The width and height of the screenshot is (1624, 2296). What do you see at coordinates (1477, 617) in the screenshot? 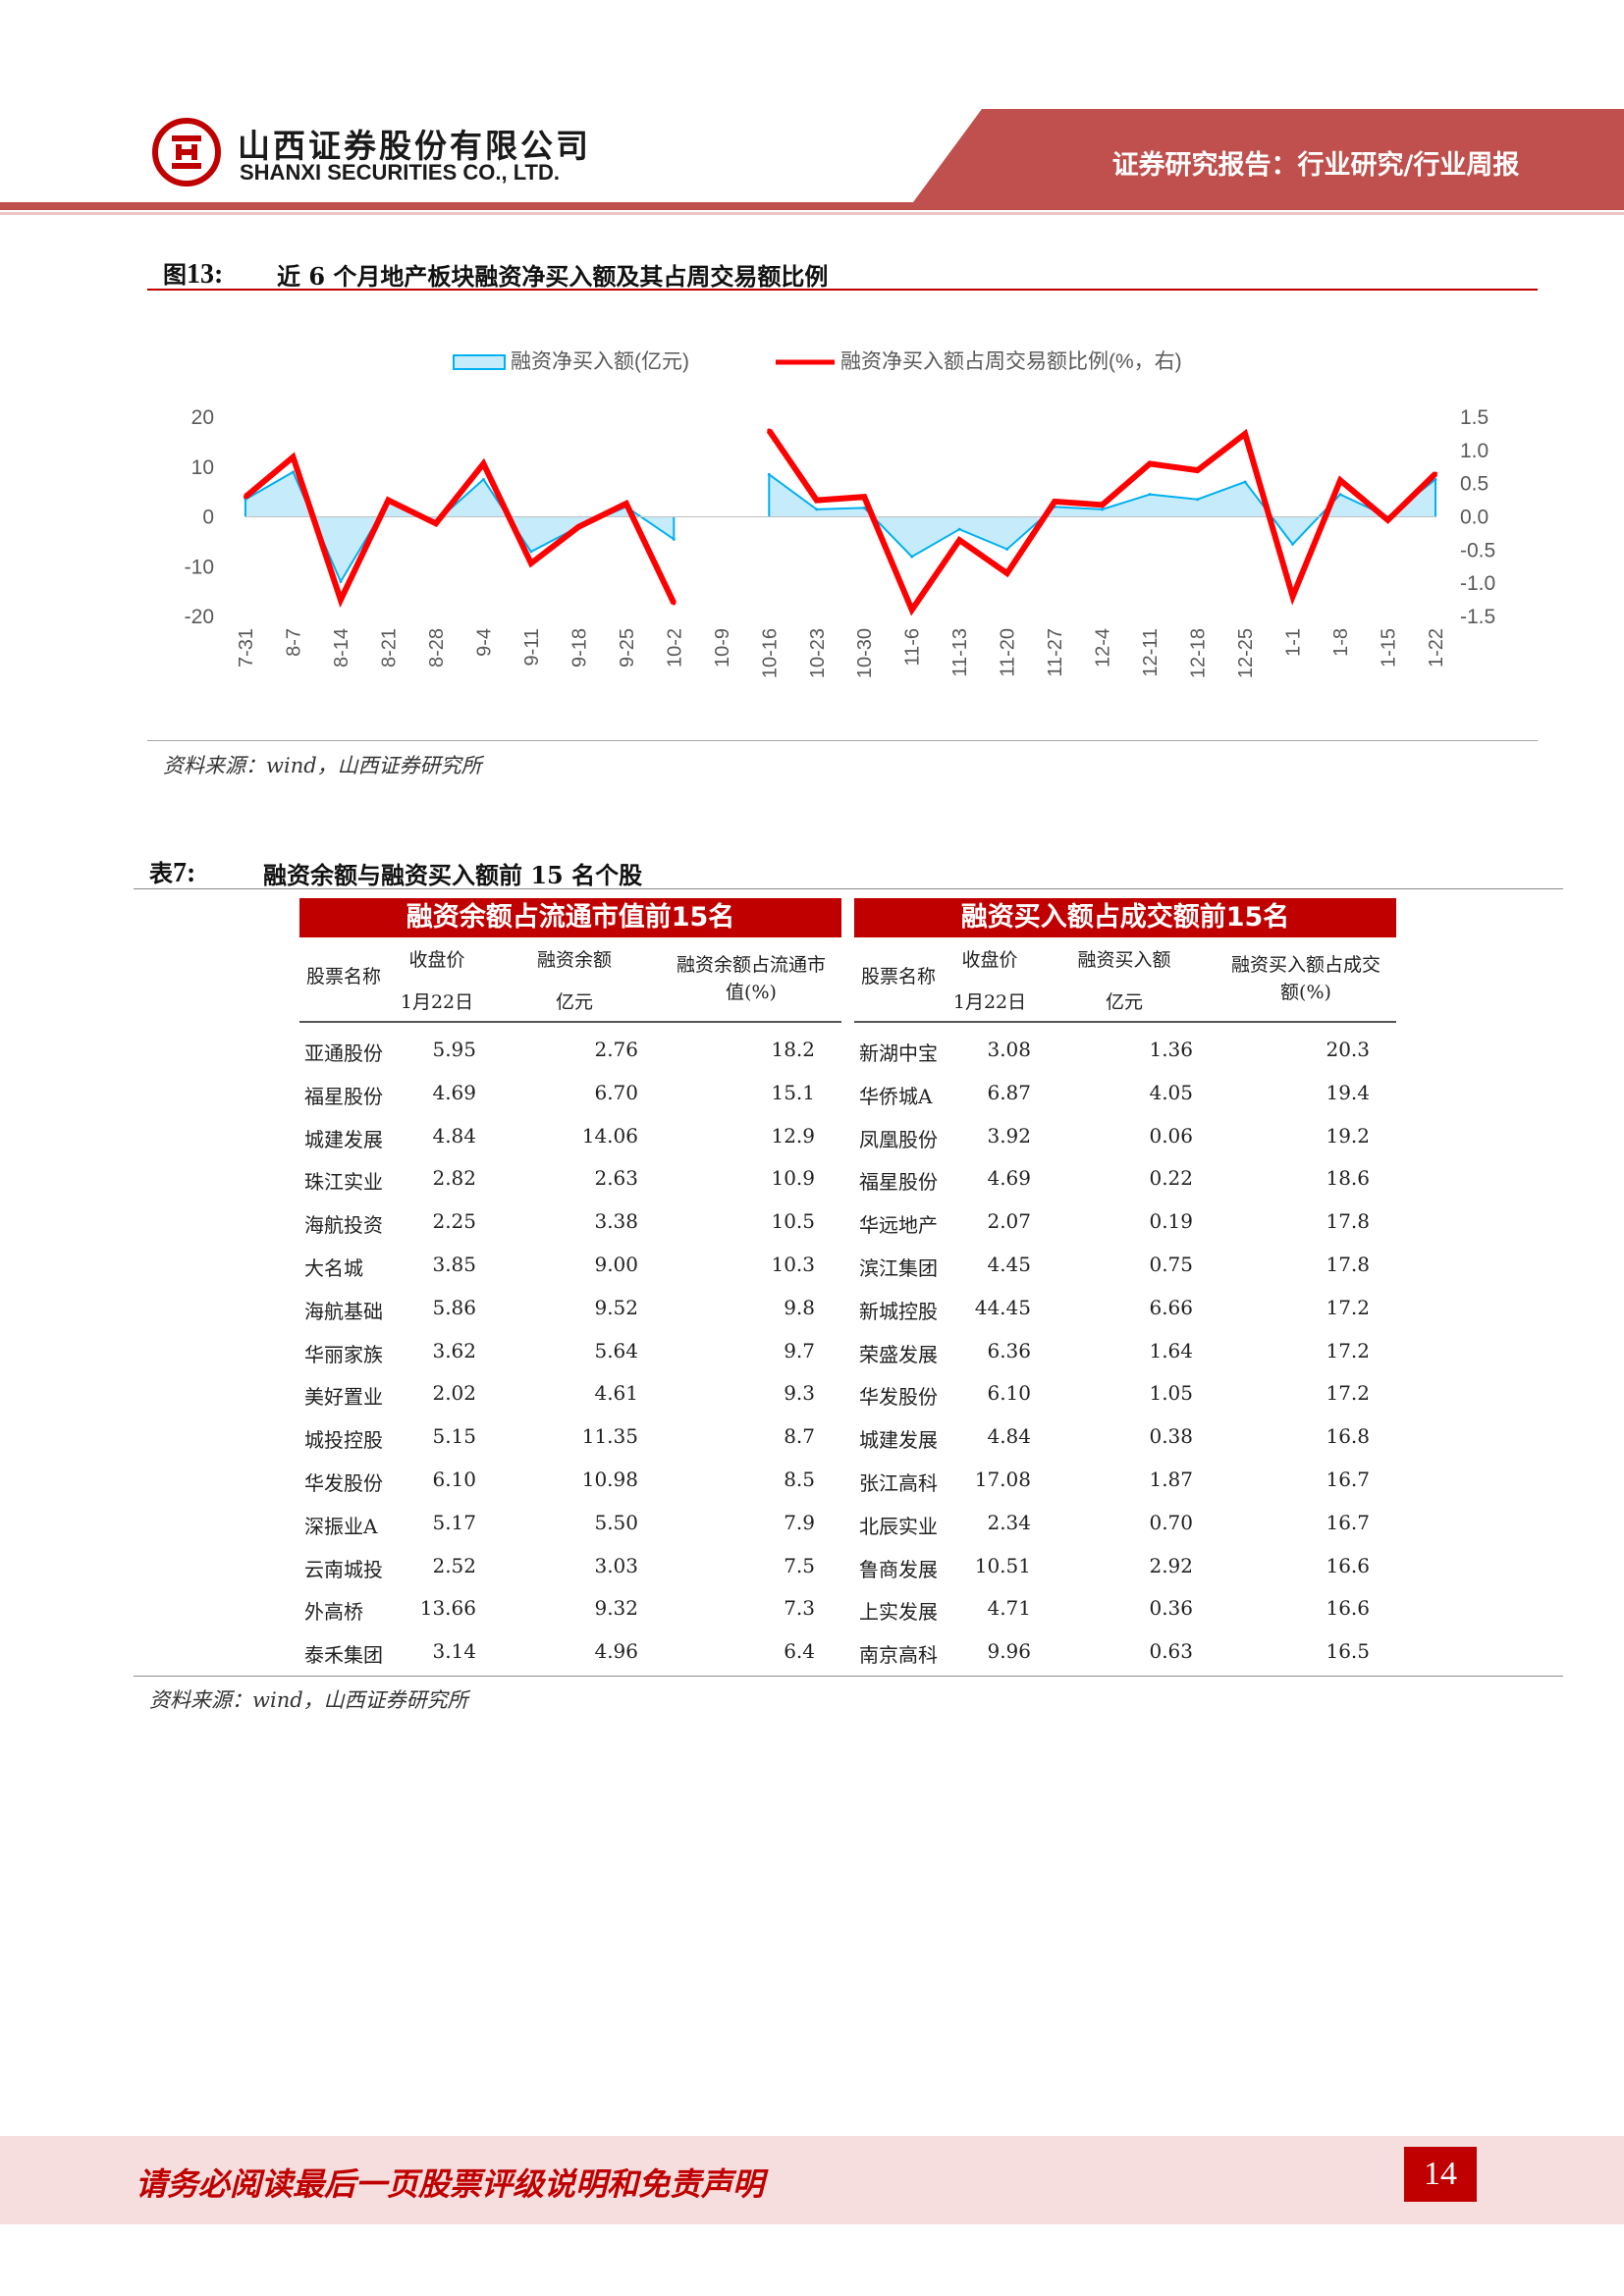
I see `right-axis-tick-label: -1.5` at bounding box center [1477, 617].